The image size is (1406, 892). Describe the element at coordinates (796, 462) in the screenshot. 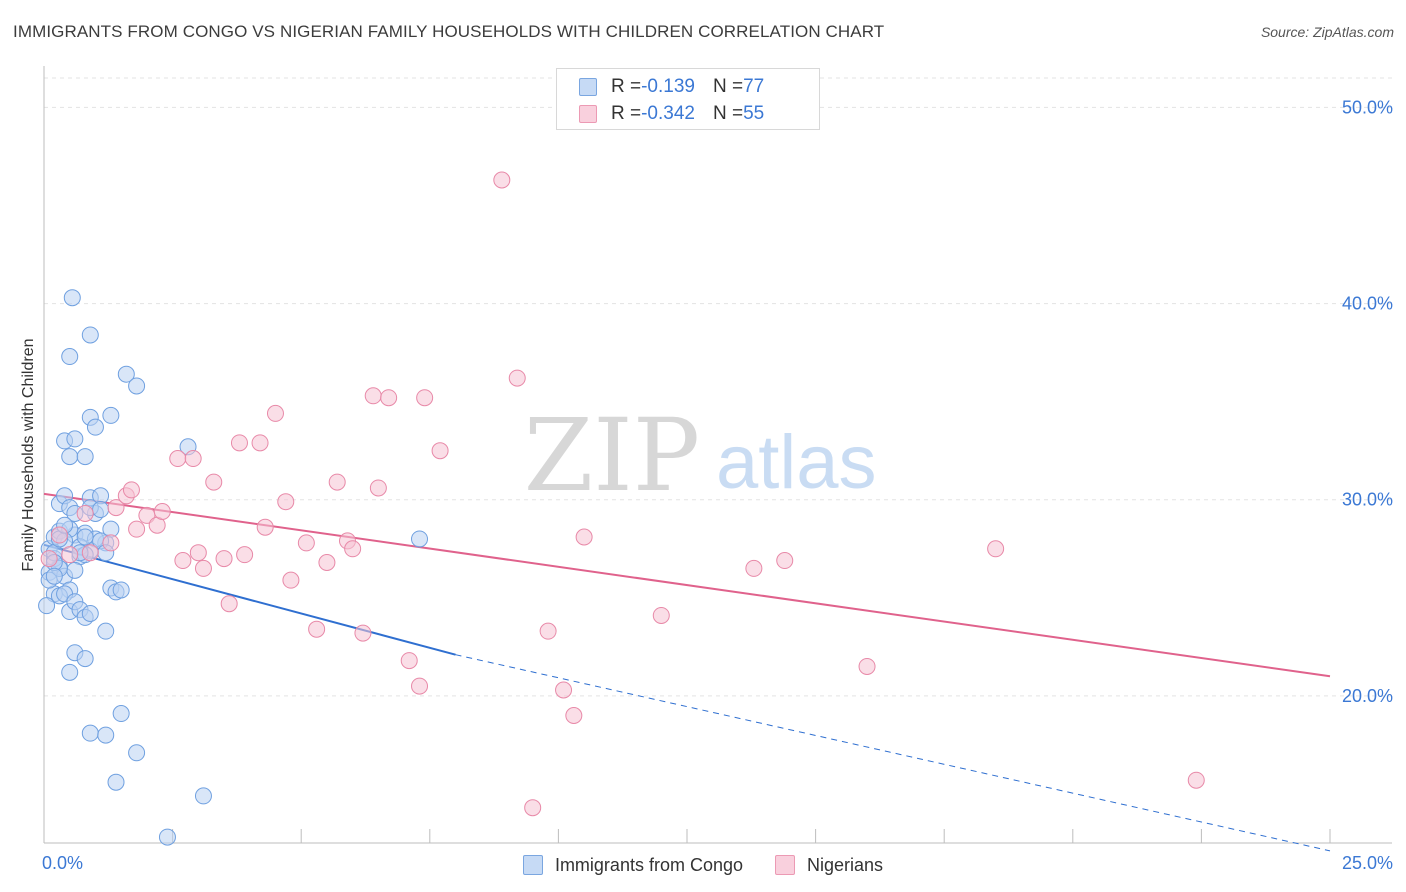

I see `watermark-atlas: atlas` at that location.